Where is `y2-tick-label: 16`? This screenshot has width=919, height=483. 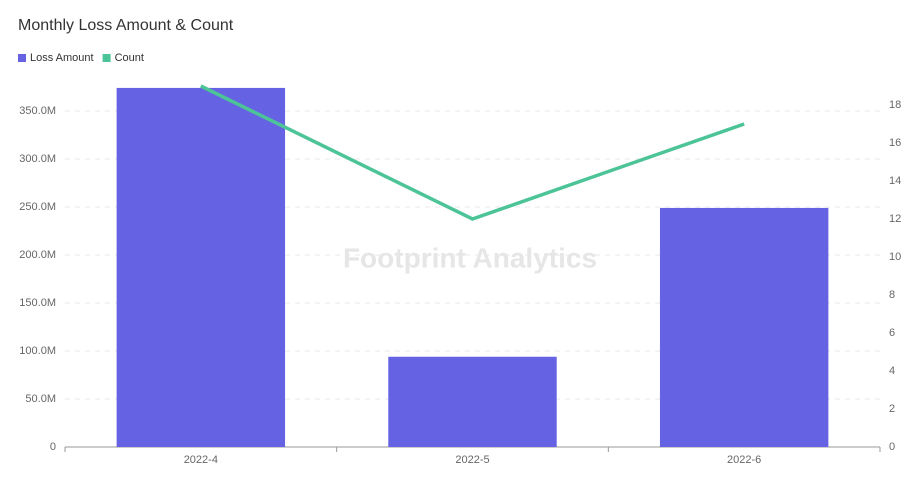
y2-tick-label: 16 is located at coordinates (895, 143).